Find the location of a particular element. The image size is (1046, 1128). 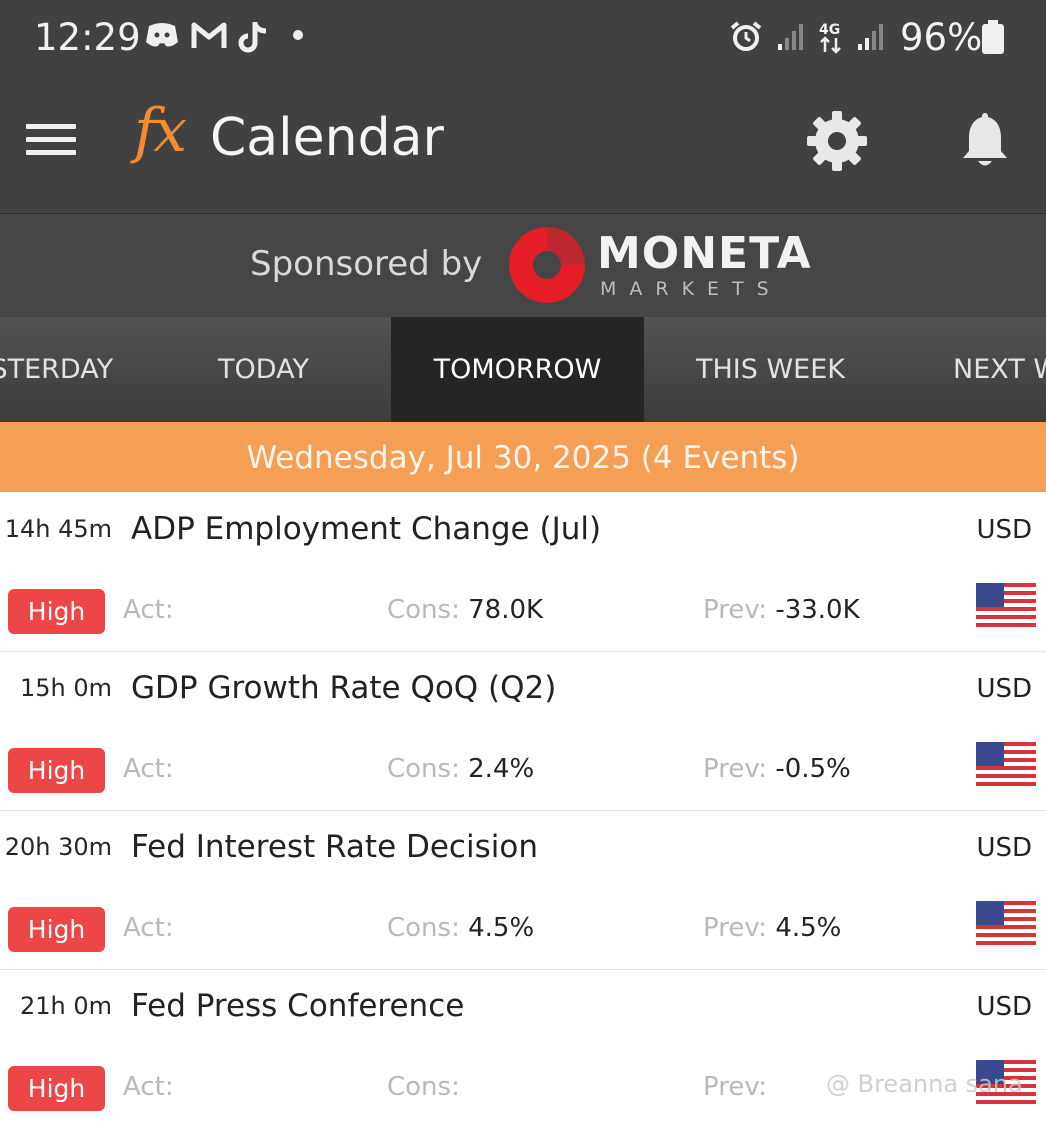

status-bar: 12:29 4G 96% is located at coordinates (523, 41).